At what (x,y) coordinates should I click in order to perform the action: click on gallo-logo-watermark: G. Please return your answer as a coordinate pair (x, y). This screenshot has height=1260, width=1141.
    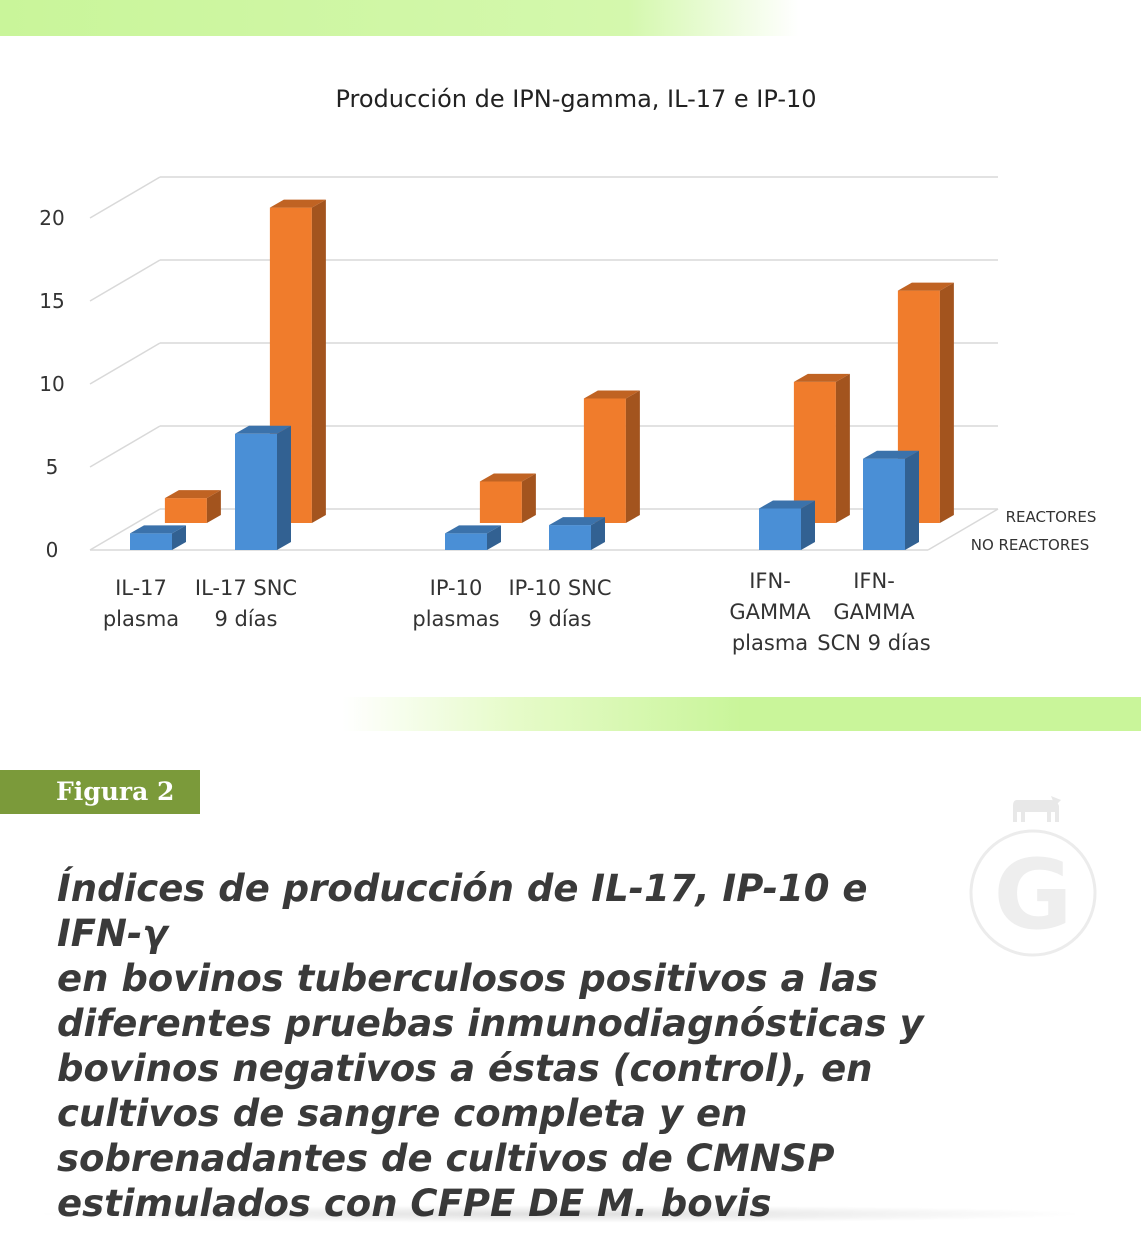
    Looking at the image, I should click on (1033, 876).